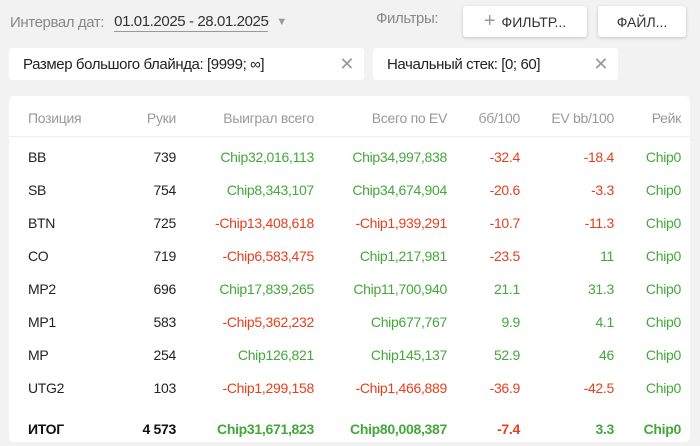 The width and height of the screenshot is (700, 446). I want to click on table-cell: BB, so click(37, 157).